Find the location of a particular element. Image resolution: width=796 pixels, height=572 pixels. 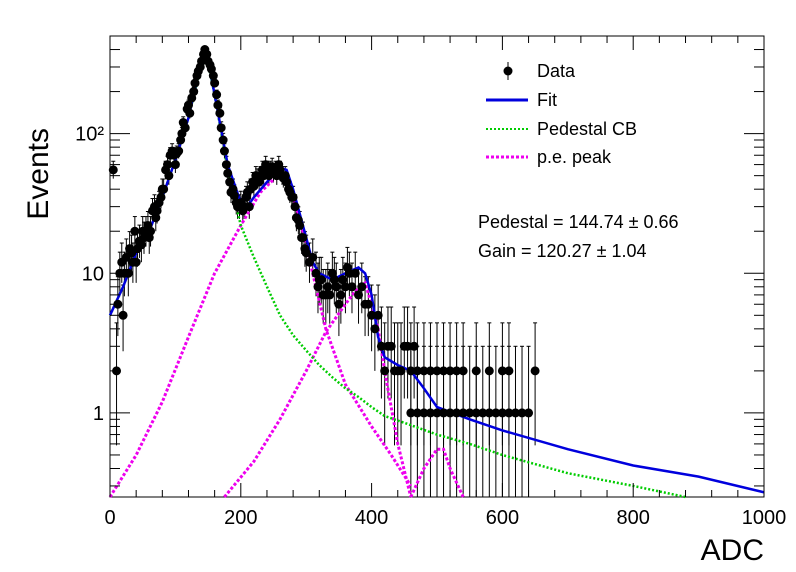

legend-label-data: Data is located at coordinates (556, 71).